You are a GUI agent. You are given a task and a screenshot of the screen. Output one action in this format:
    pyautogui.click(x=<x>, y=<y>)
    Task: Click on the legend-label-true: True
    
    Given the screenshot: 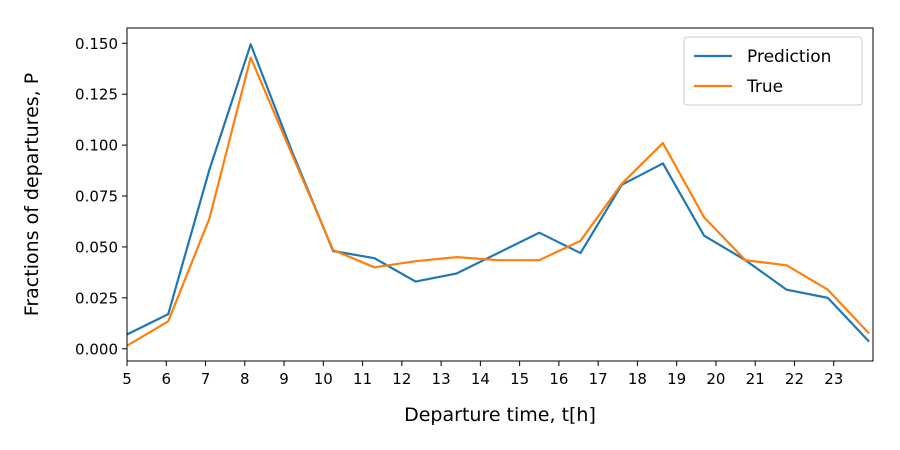 What is the action you would take?
    pyautogui.click(x=764, y=87)
    